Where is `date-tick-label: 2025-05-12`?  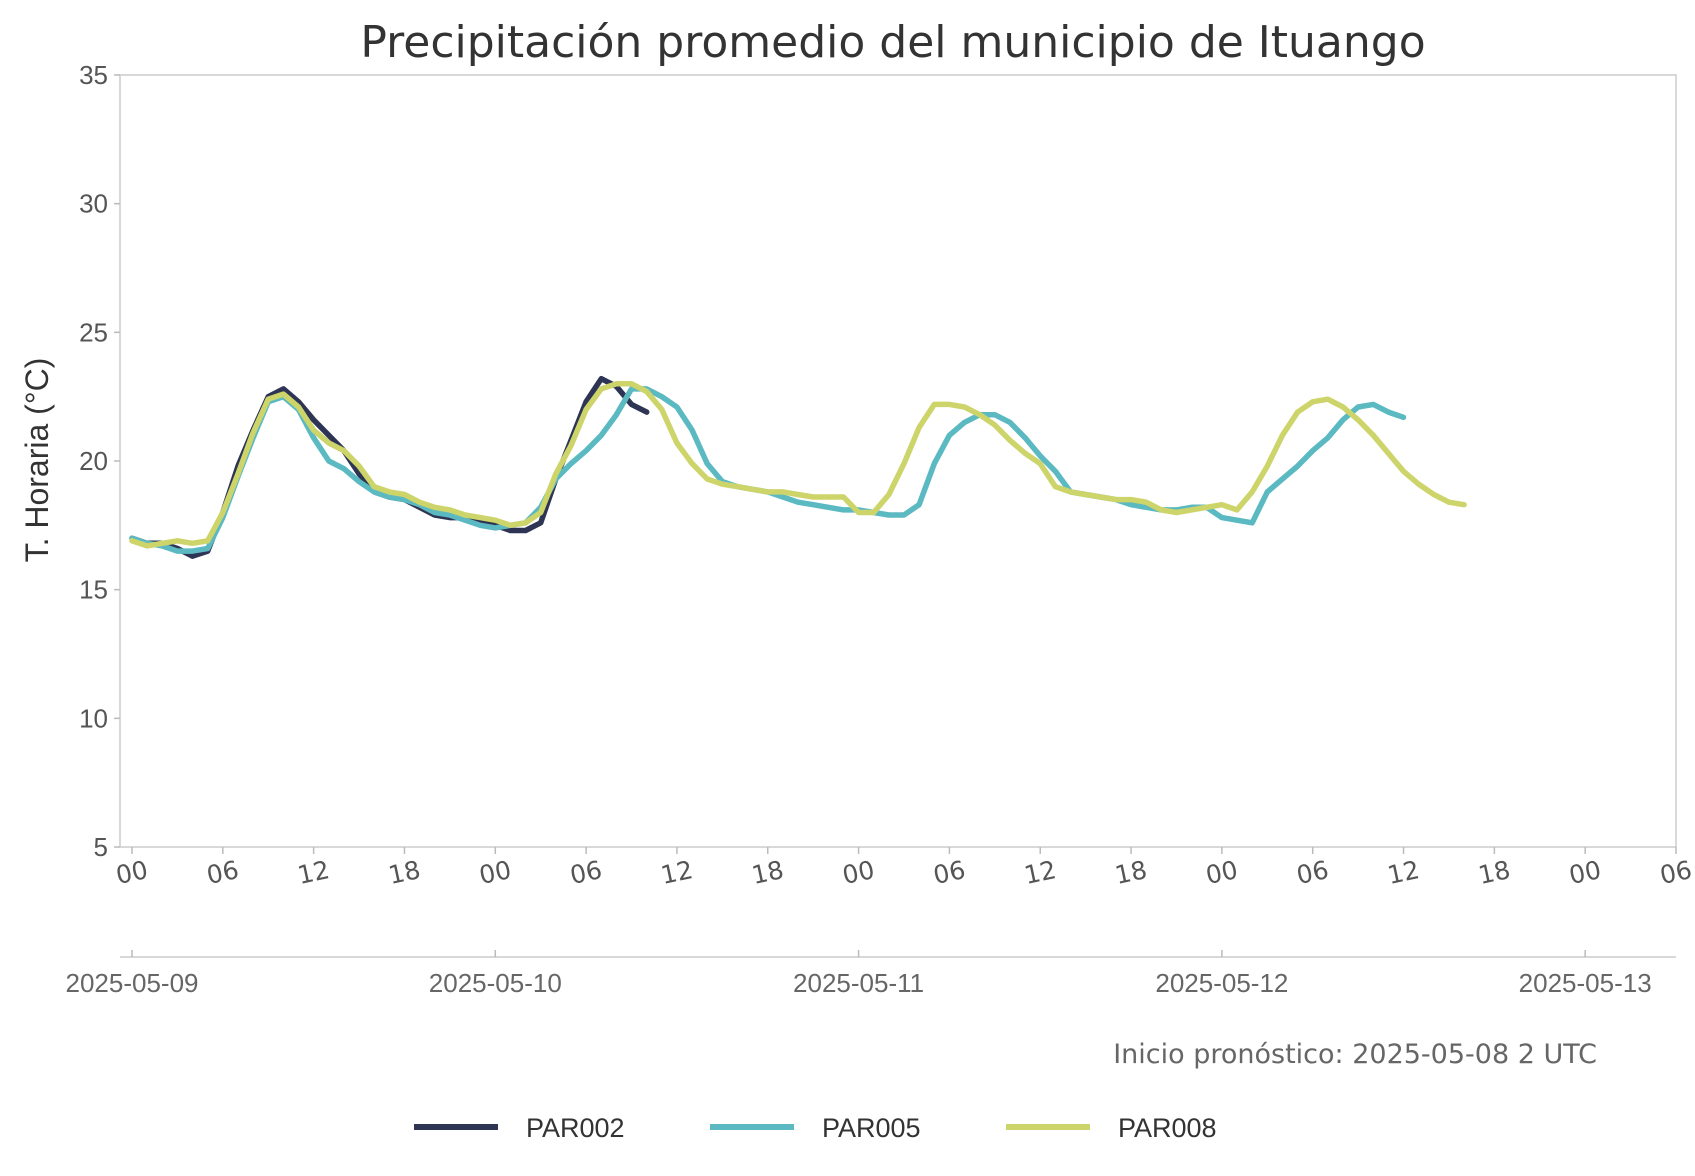
date-tick-label: 2025-05-12 is located at coordinates (1221, 983).